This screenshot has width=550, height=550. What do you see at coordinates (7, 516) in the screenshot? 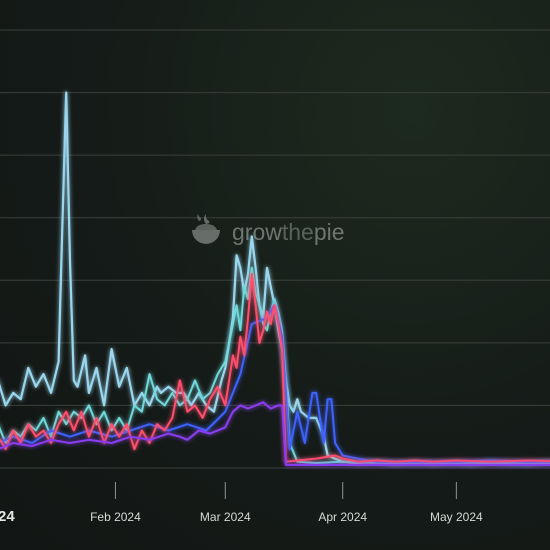
I see `x-tick-label: 2024` at bounding box center [7, 516].